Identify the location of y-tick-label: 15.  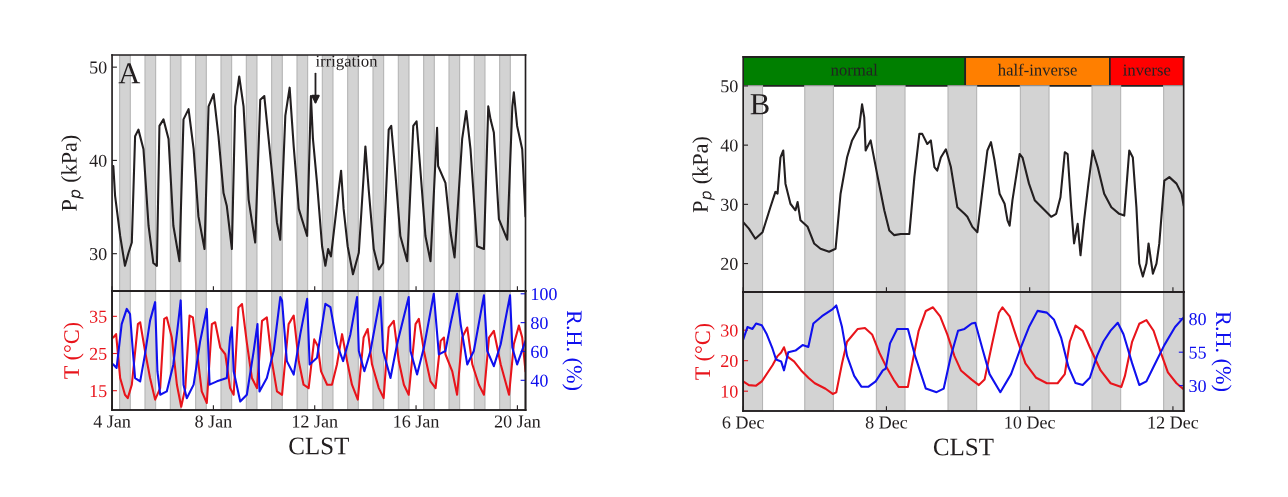
(98, 391).